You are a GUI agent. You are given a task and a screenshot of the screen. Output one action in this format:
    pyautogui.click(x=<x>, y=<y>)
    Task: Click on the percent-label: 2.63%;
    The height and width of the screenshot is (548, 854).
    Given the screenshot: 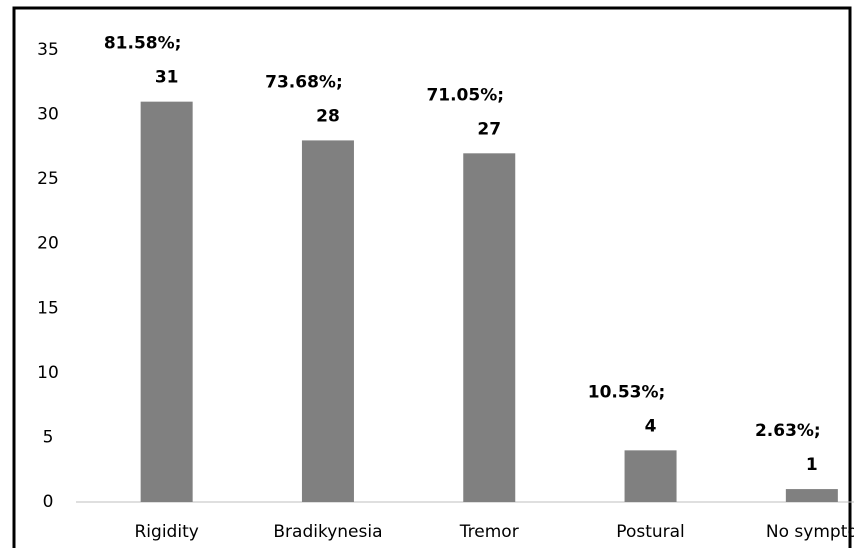 What is the action you would take?
    pyautogui.click(x=788, y=431)
    